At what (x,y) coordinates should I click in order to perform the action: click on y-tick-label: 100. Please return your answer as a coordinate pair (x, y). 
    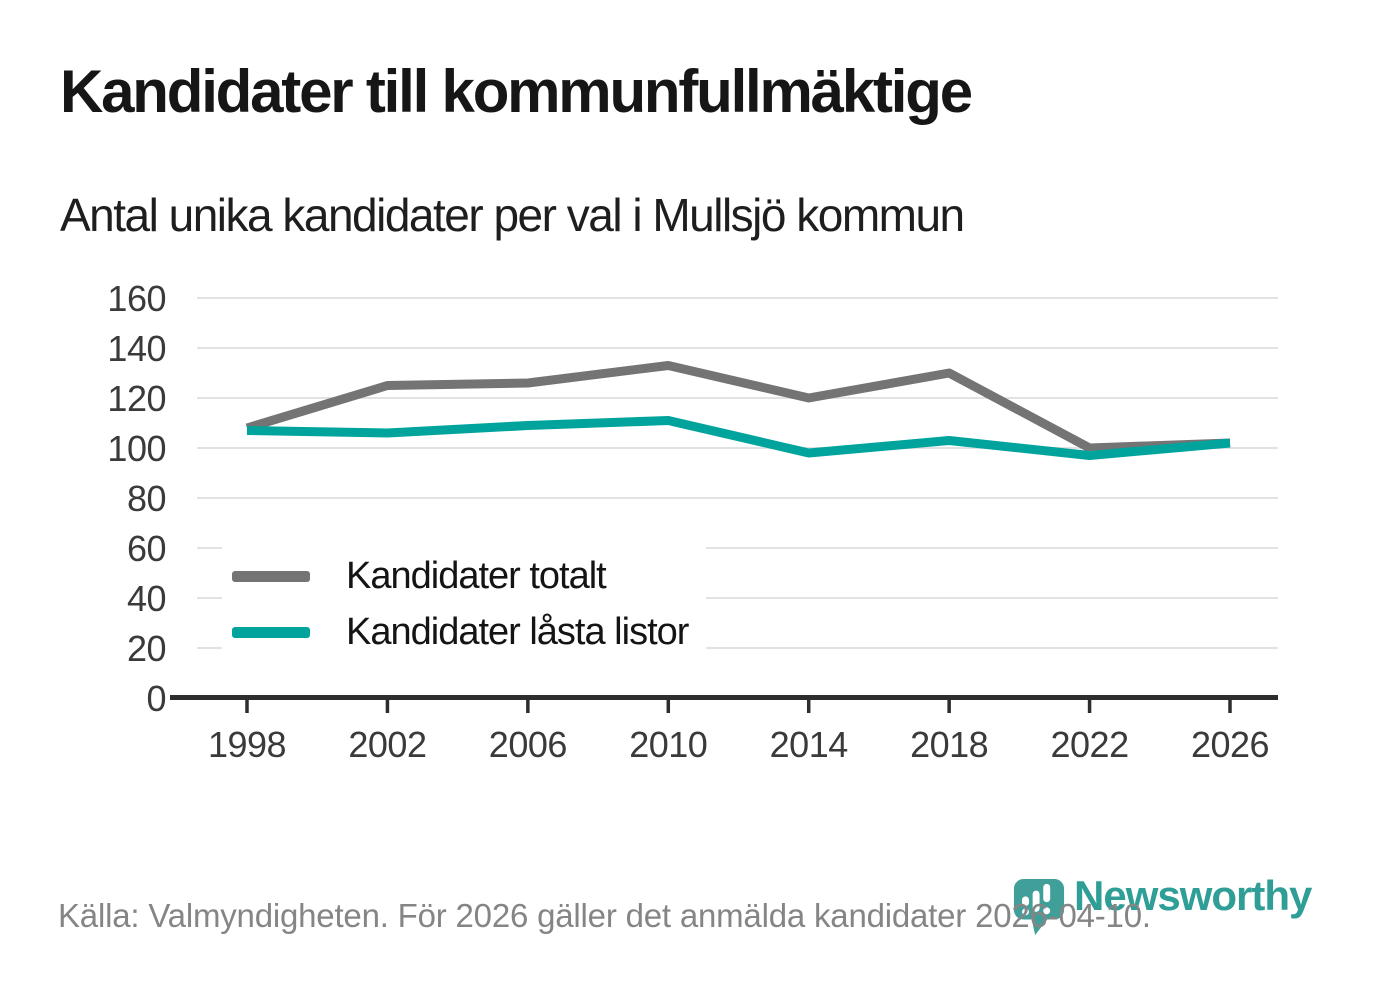
    Looking at the image, I should click on (136, 448).